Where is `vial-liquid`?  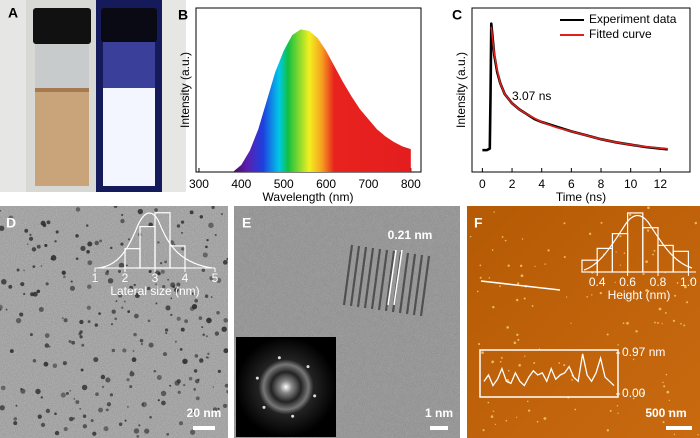
vial-liquid is located at coordinates (62, 137).